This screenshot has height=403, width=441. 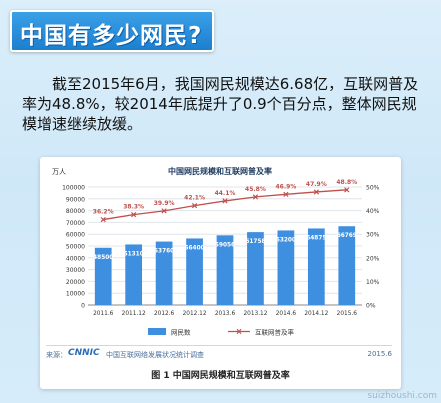 What do you see at coordinates (225, 314) in the screenshot?
I see `x-tick-label: 2013.6` at bounding box center [225, 314].